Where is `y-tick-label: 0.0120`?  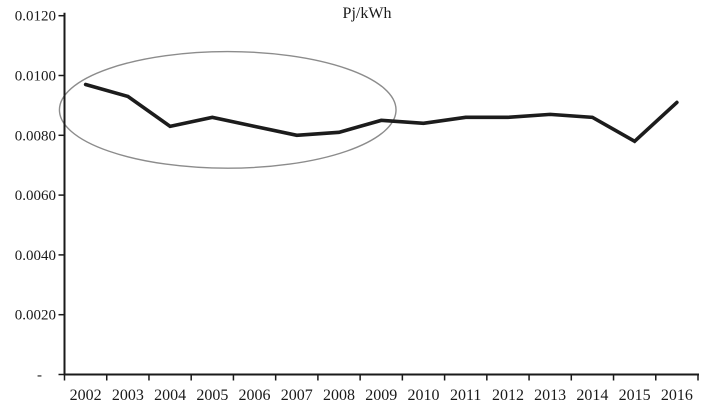
y-tick-label: 0.0120 is located at coordinates (35, 17).